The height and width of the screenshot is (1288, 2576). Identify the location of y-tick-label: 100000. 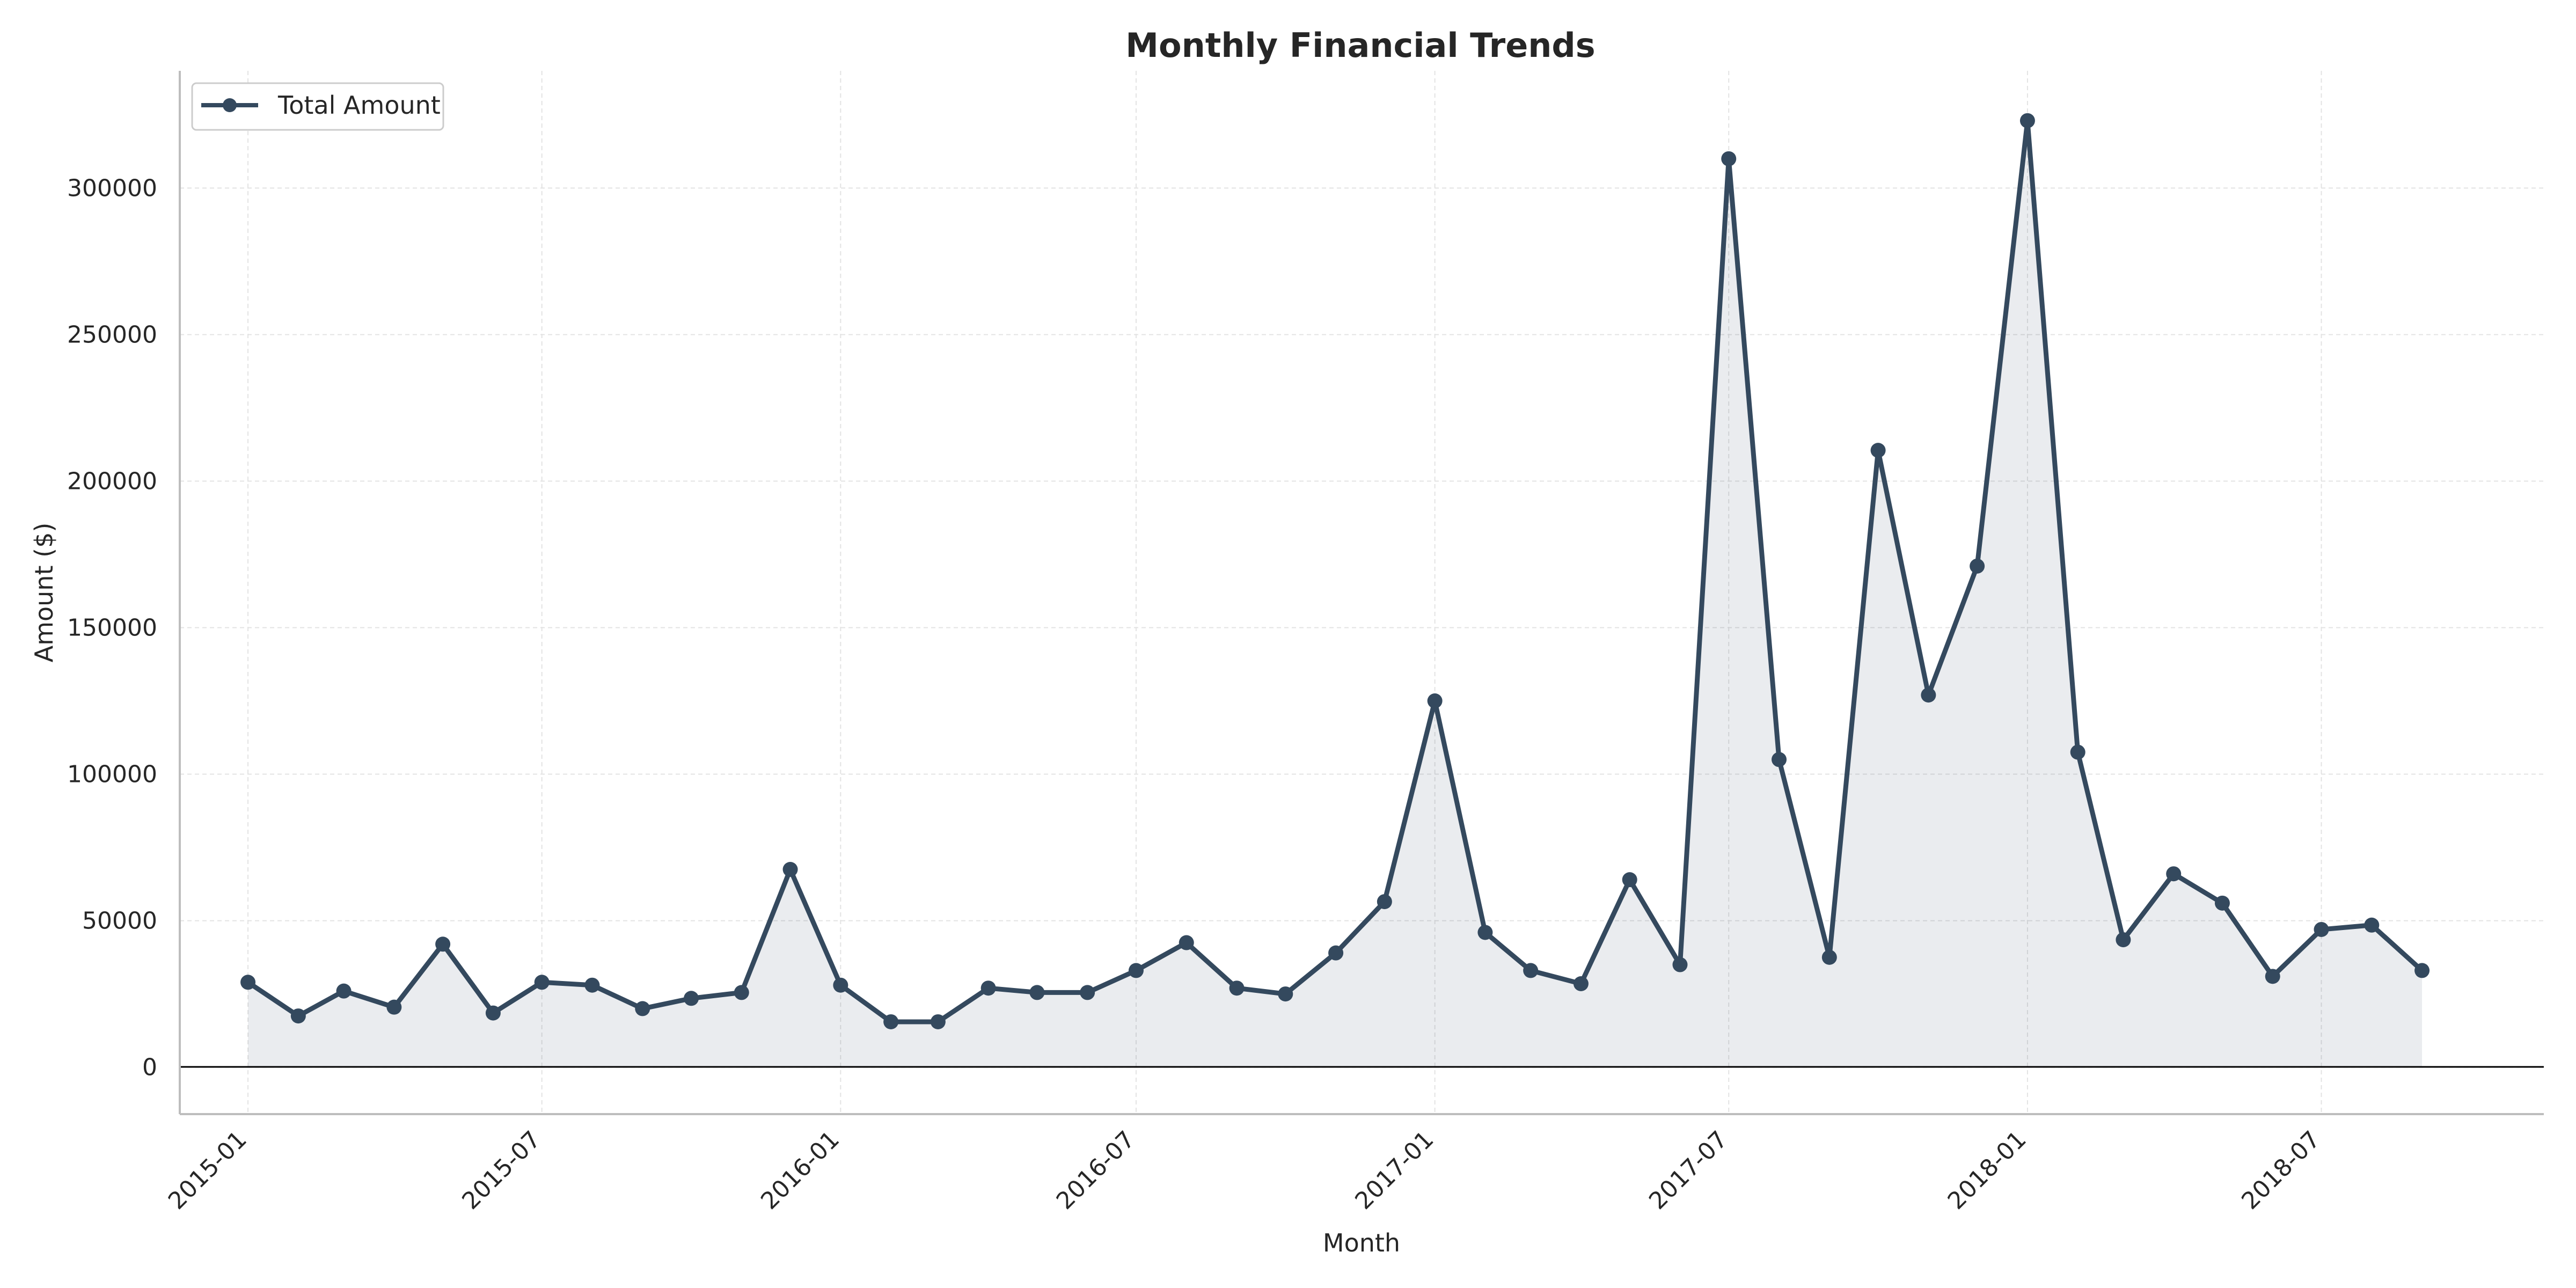
(112, 774).